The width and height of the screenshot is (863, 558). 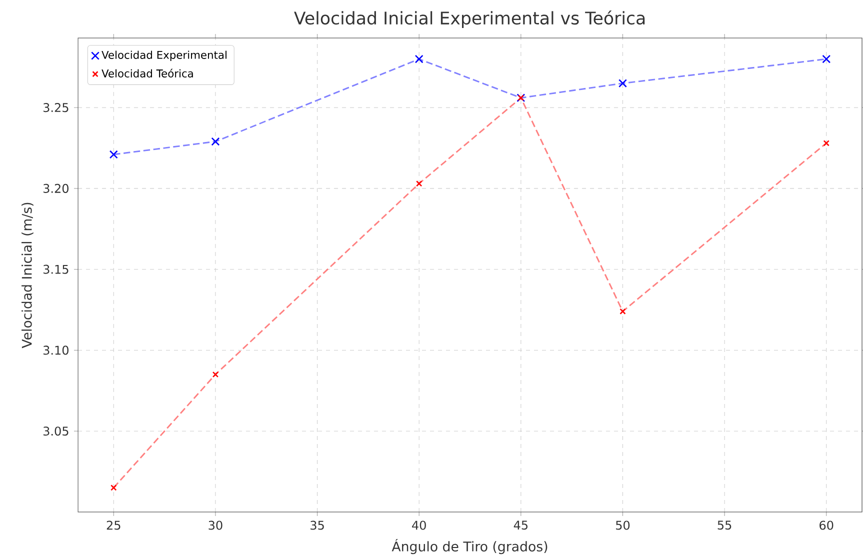 What do you see at coordinates (317, 525) in the screenshot?
I see `x-tick-label: 35` at bounding box center [317, 525].